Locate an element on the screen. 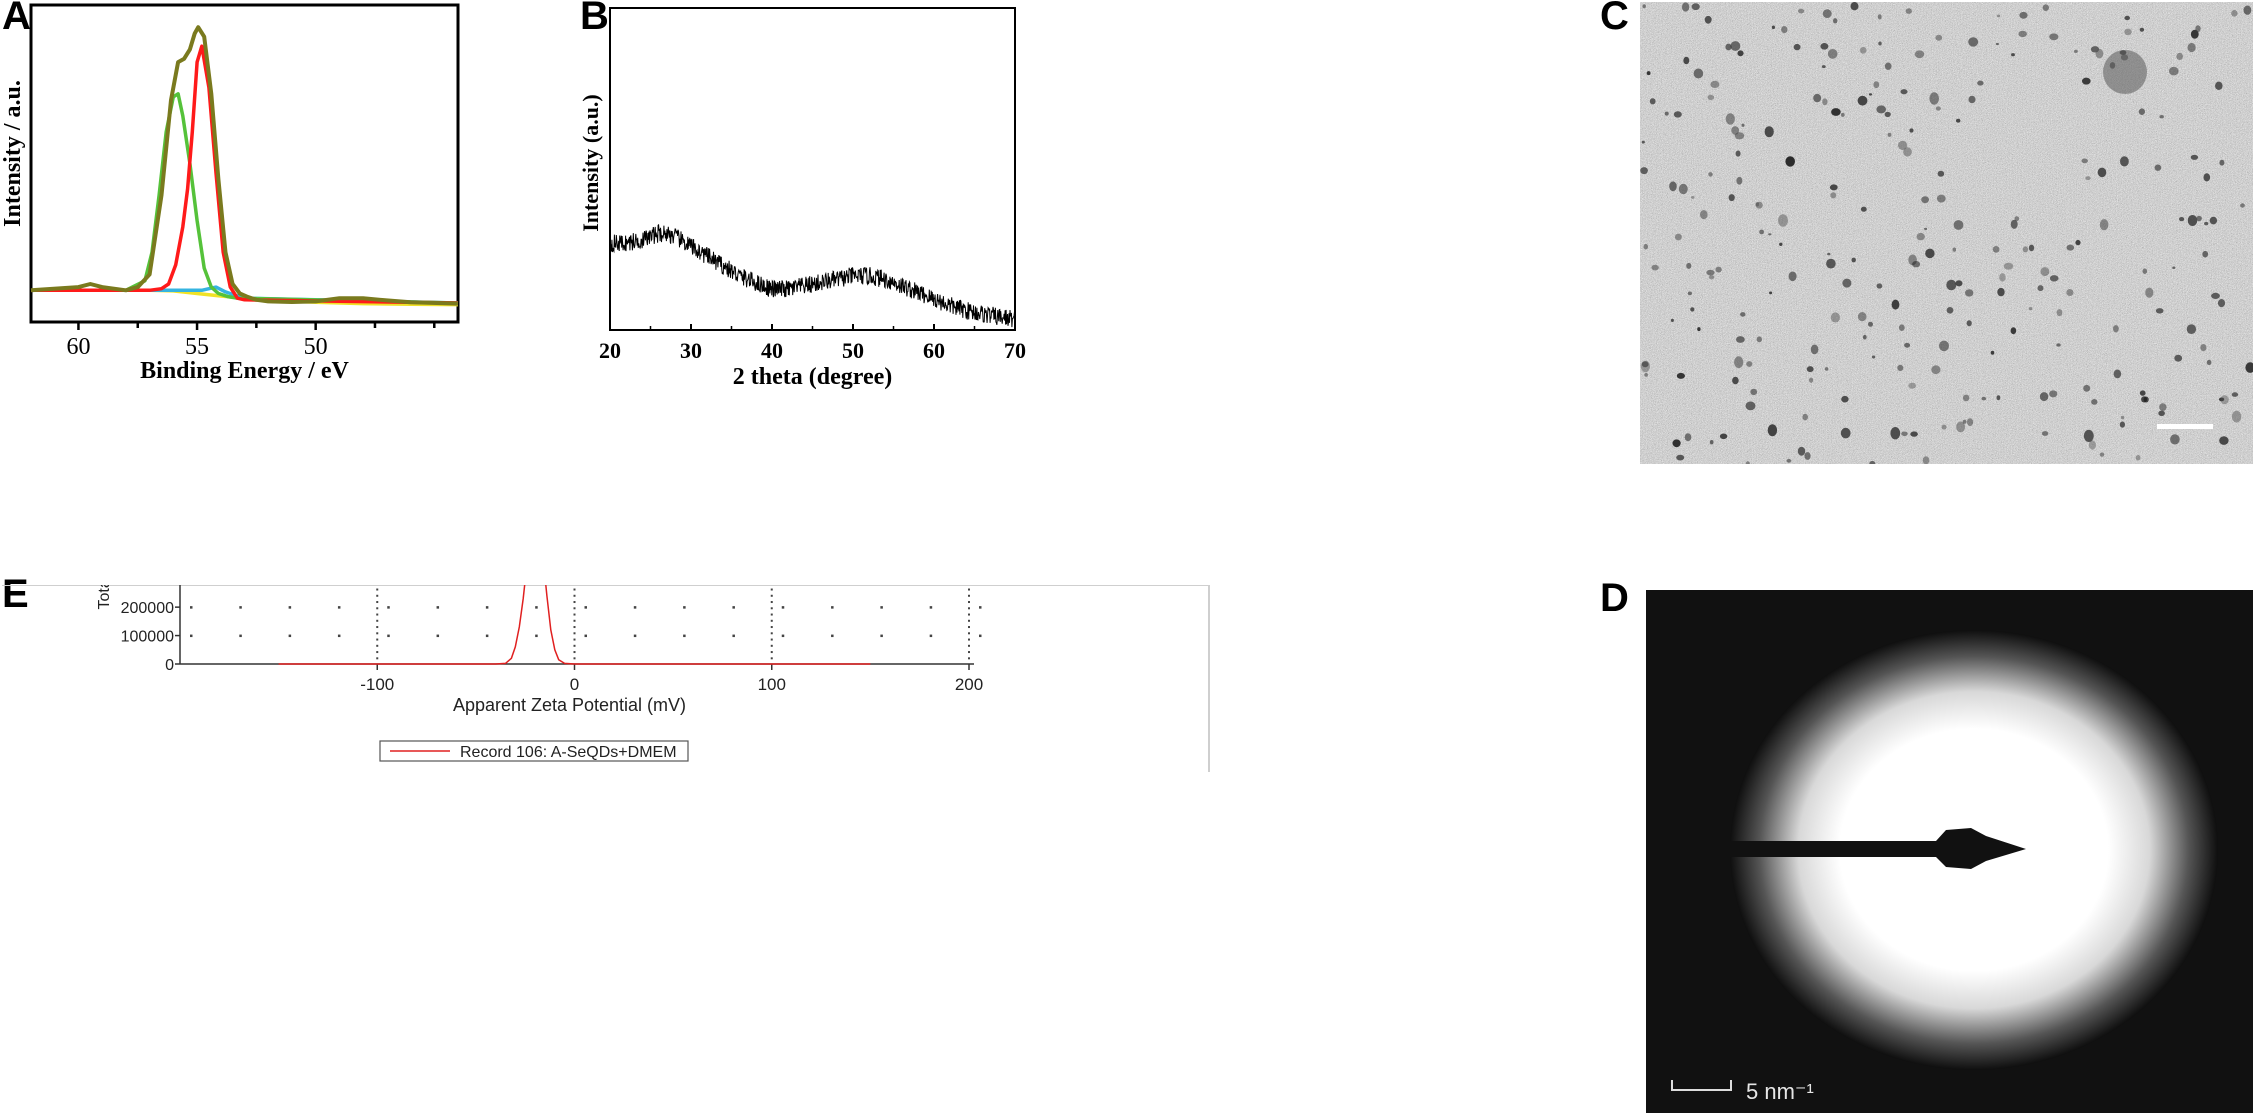 This screenshot has height=1118, width=2254. tem-image-texture is located at coordinates (1947, 234).